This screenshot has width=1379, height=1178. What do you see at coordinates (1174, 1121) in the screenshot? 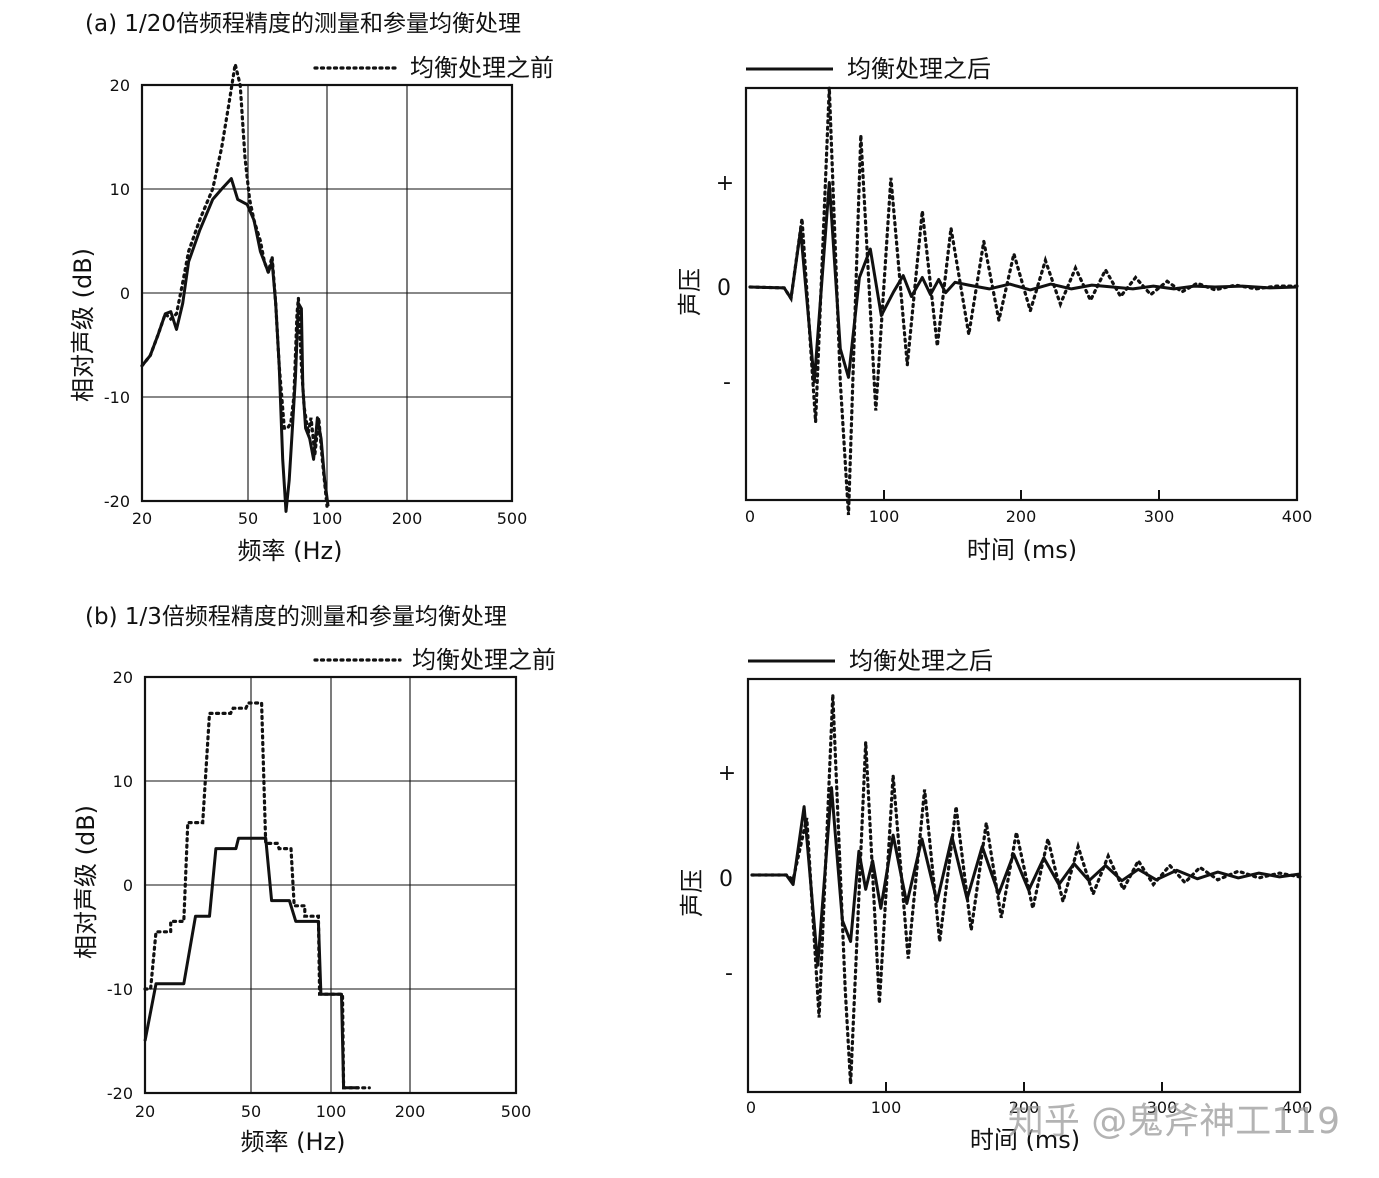
I see `watermark: 知乎 @鬼斧神工119` at bounding box center [1174, 1121].